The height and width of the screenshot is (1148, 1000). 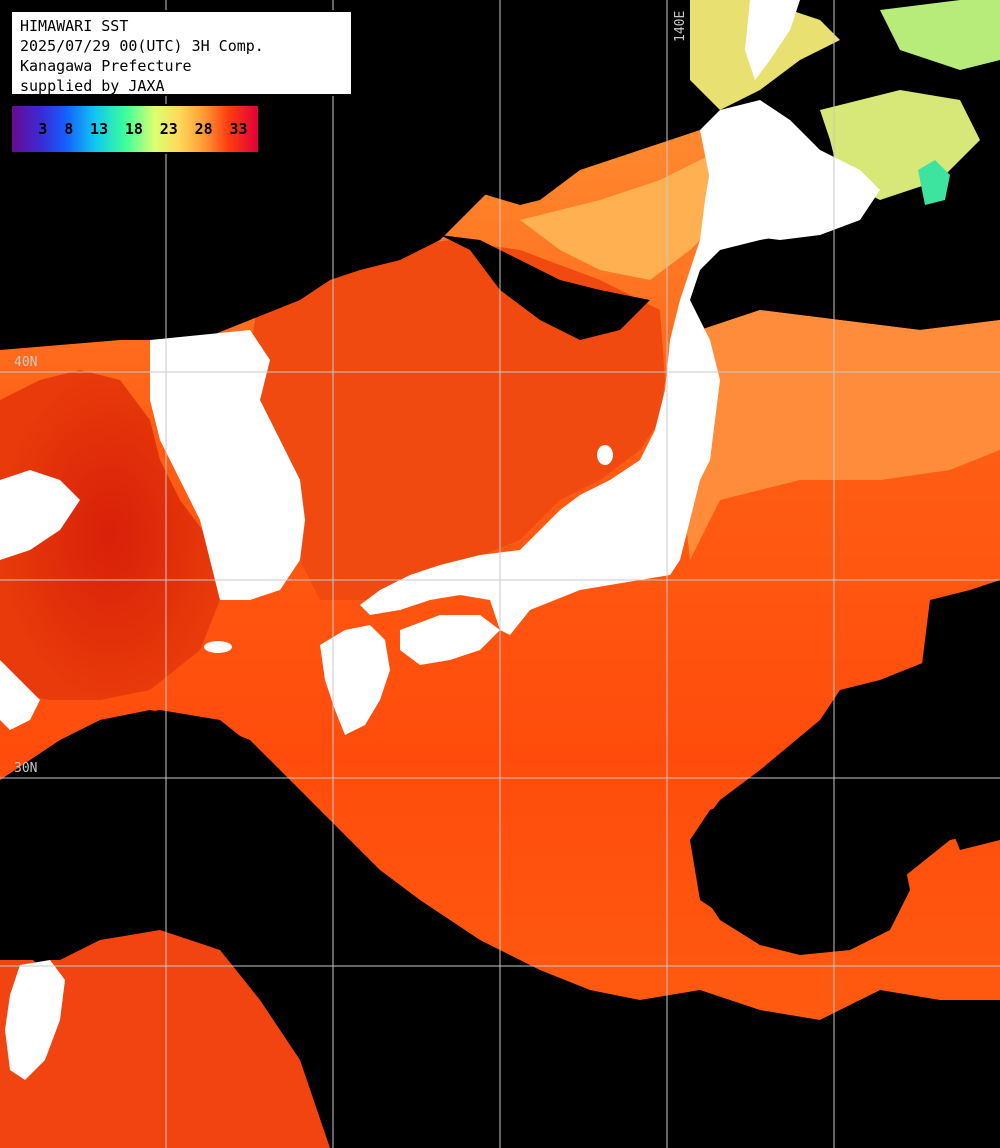 What do you see at coordinates (99, 129) in the screenshot?
I see `legend-tick: 13` at bounding box center [99, 129].